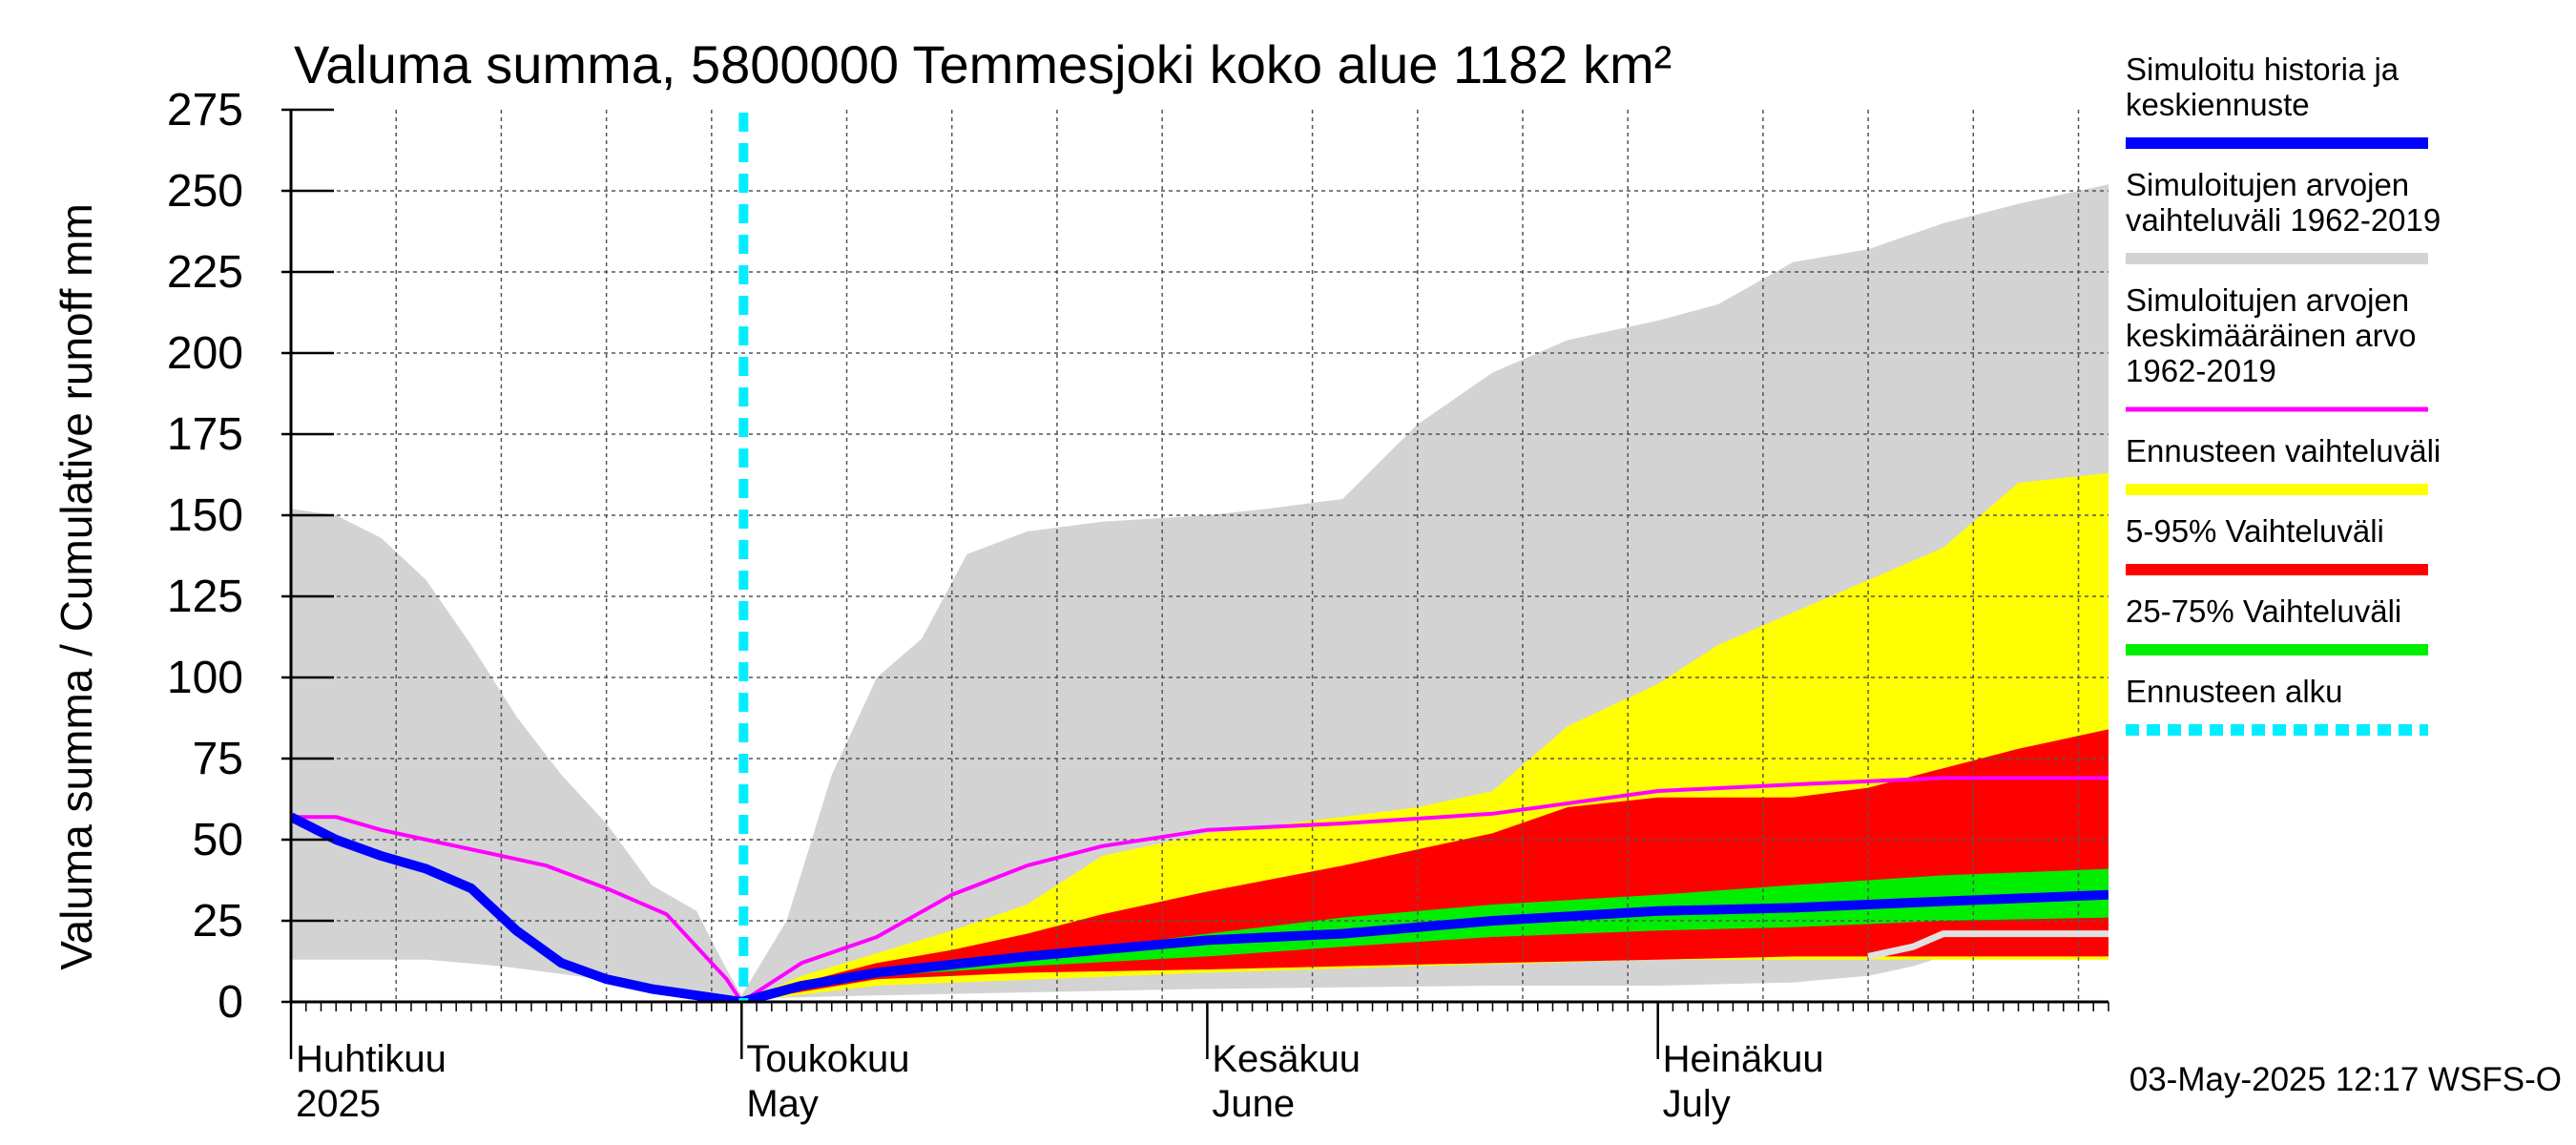 The width and height of the screenshot is (2576, 1145). Describe the element at coordinates (2263, 611) in the screenshot. I see `legend-label: 25-75% Vaihteluväli` at that location.